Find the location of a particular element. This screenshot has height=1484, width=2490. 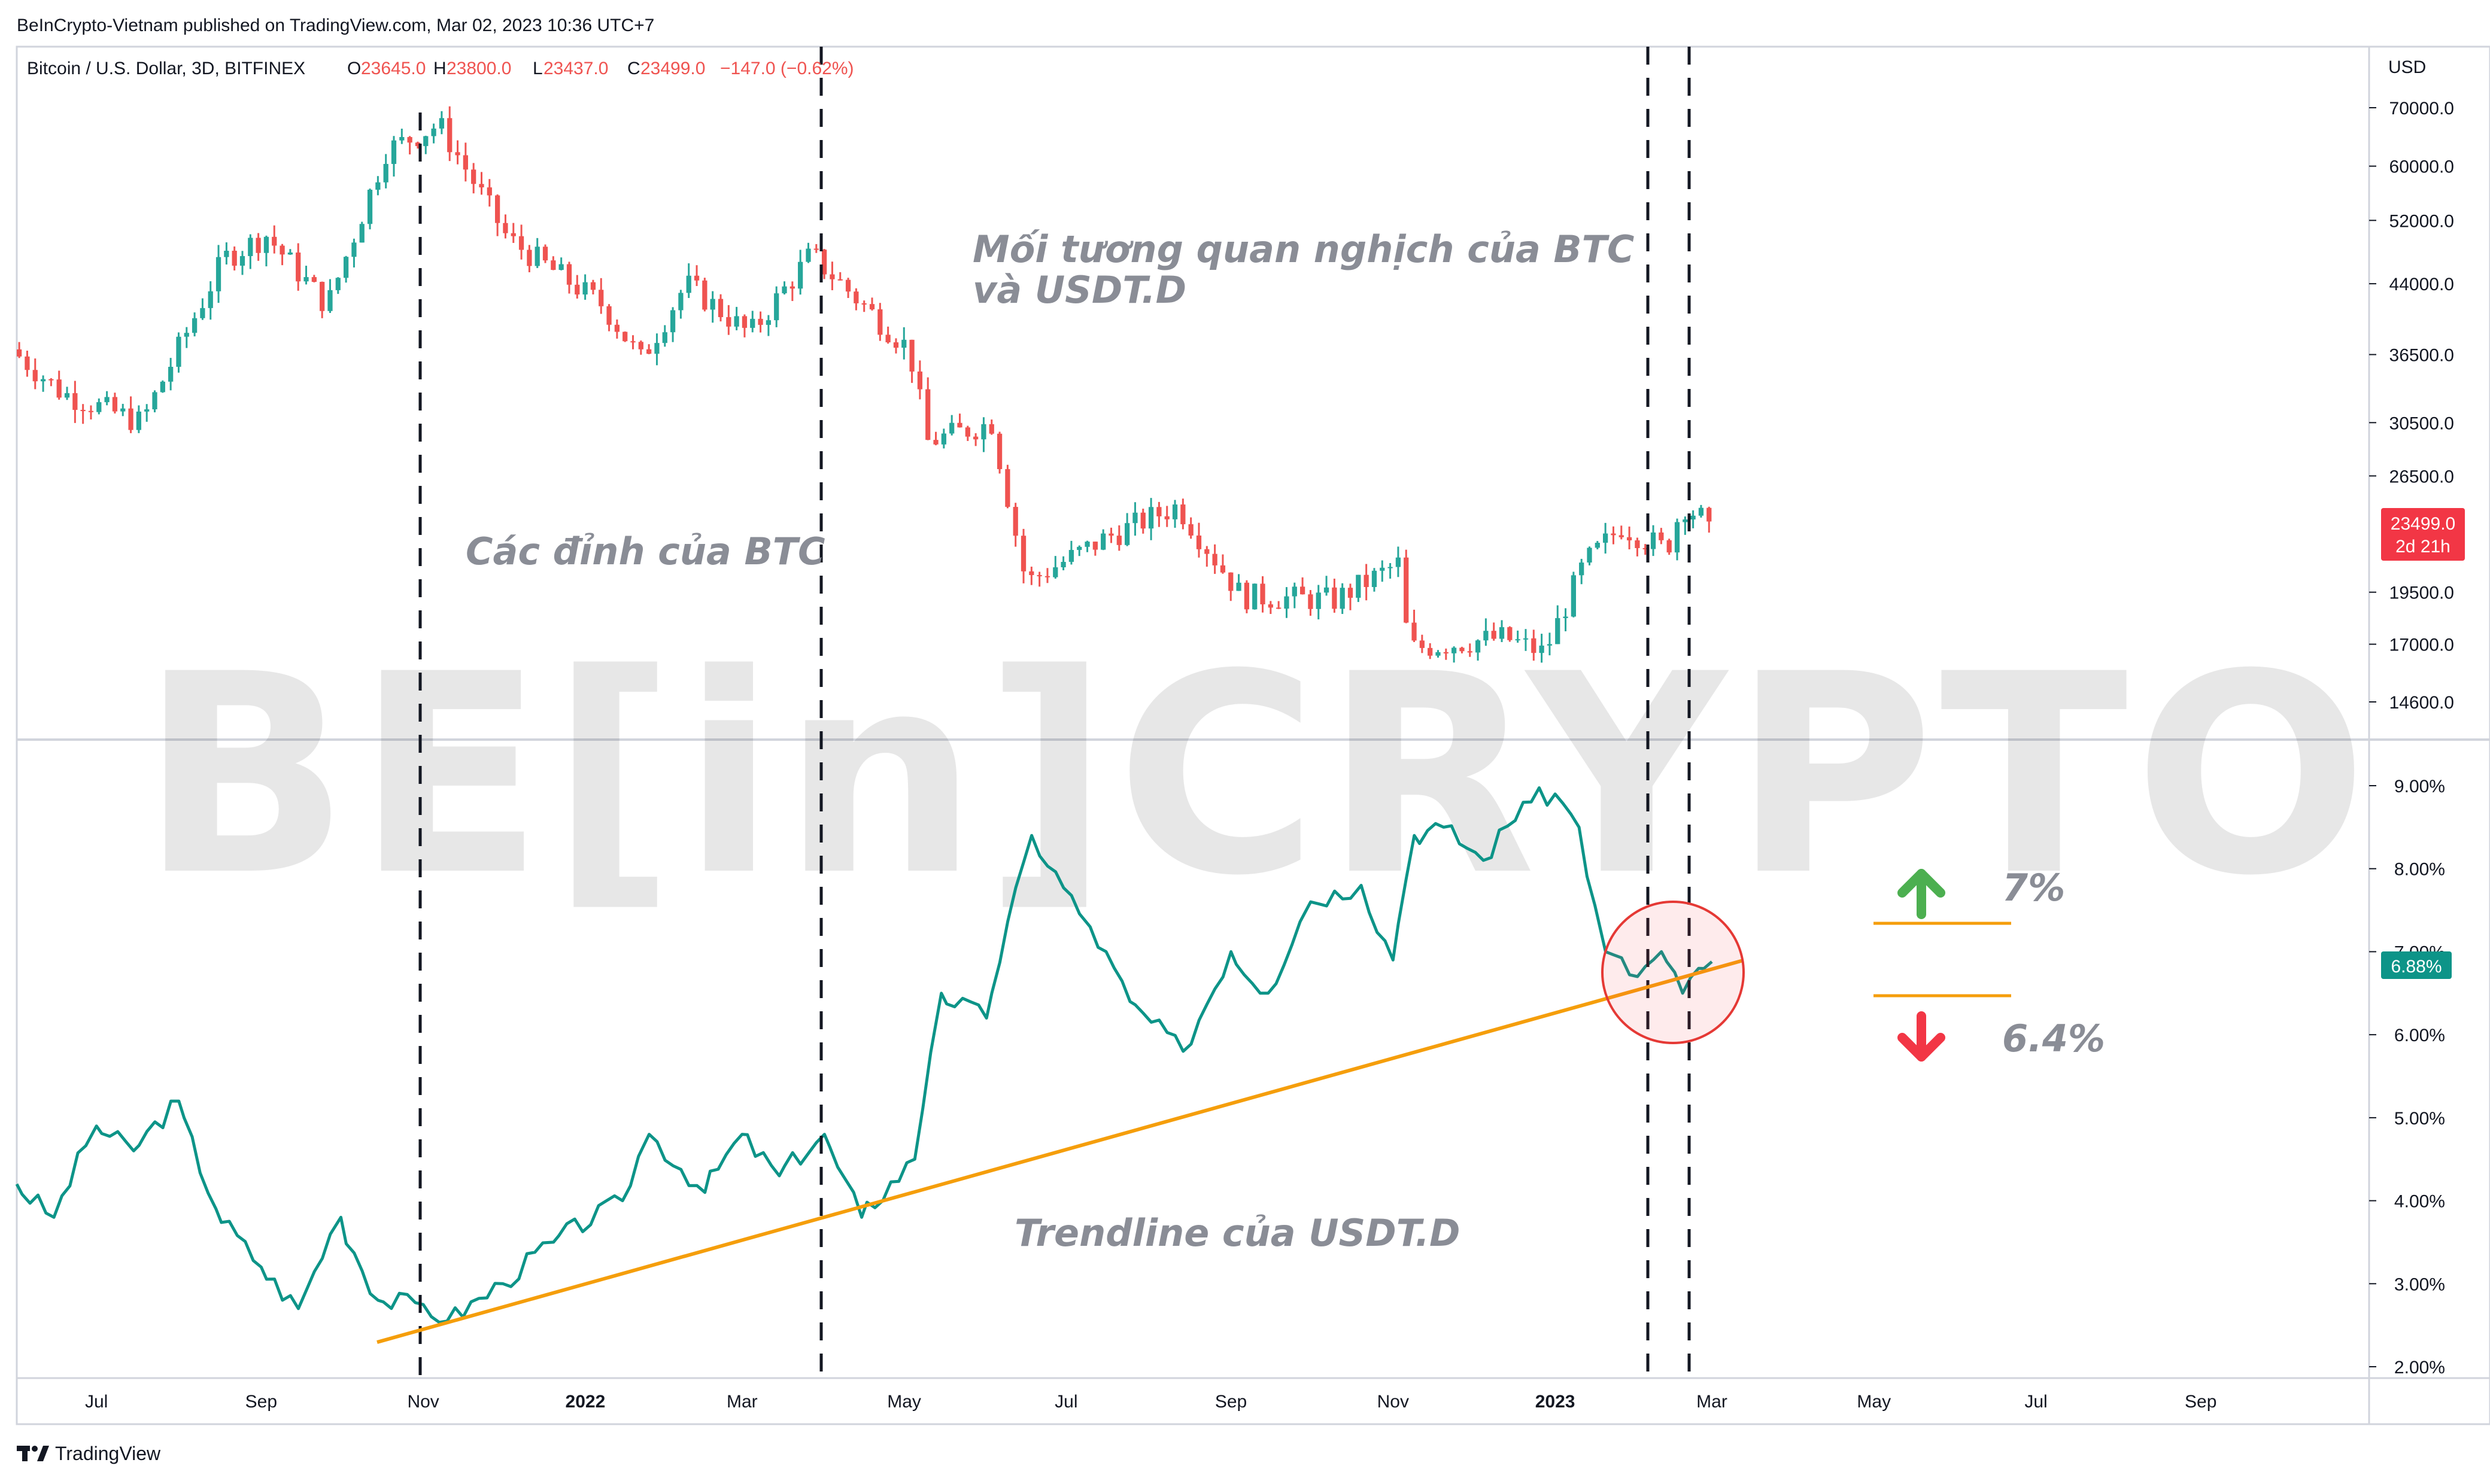

footer-brand: TradingView is located at coordinates (108, 1453).